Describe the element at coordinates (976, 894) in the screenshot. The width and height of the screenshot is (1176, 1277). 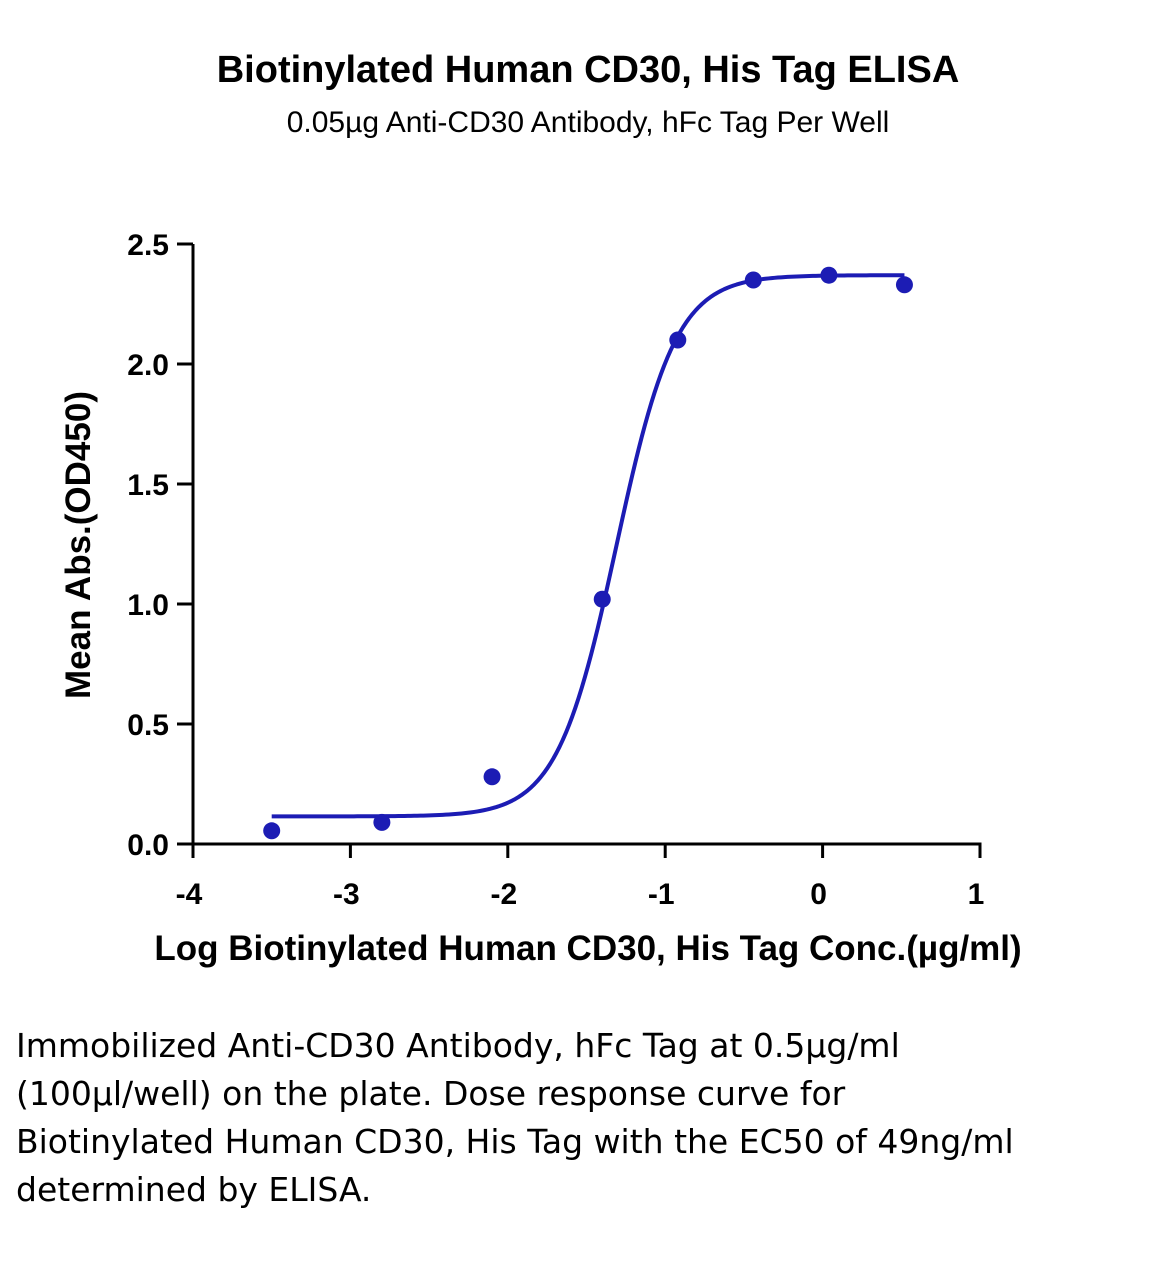
I see `x-tick-label: 1` at that location.